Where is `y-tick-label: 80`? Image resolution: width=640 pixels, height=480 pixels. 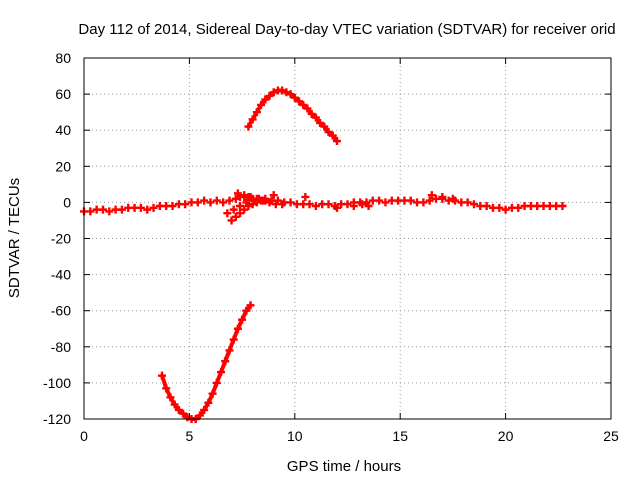
y-tick-label: 80 is located at coordinates (63, 58).